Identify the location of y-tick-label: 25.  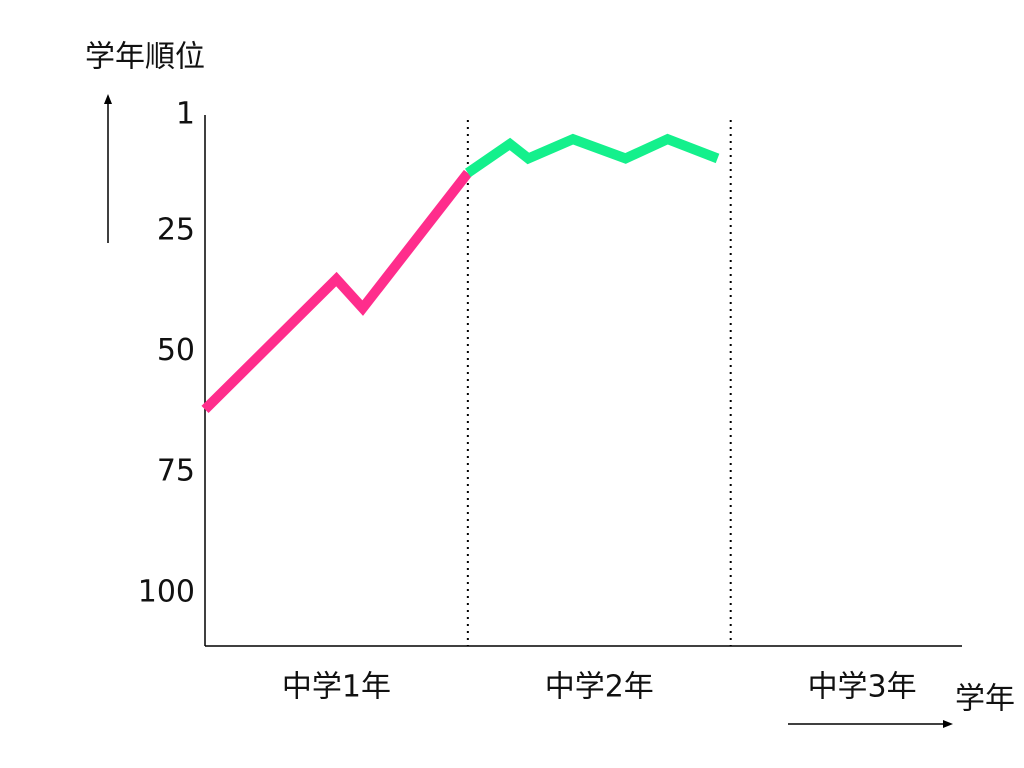
(176, 229).